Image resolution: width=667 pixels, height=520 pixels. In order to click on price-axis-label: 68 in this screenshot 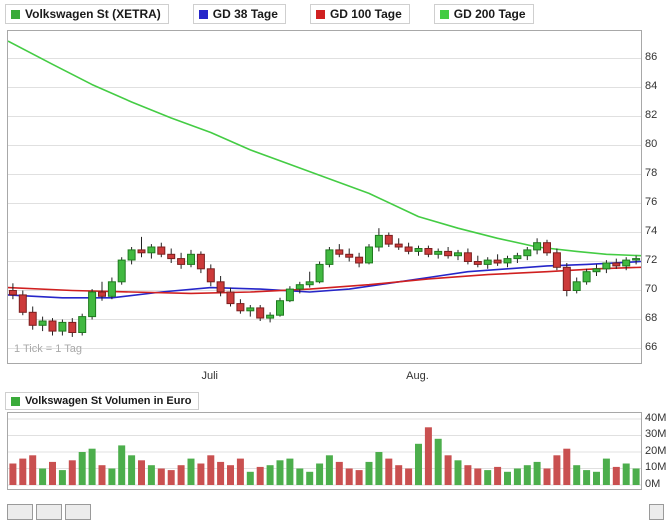, I will do `click(651, 318)`.